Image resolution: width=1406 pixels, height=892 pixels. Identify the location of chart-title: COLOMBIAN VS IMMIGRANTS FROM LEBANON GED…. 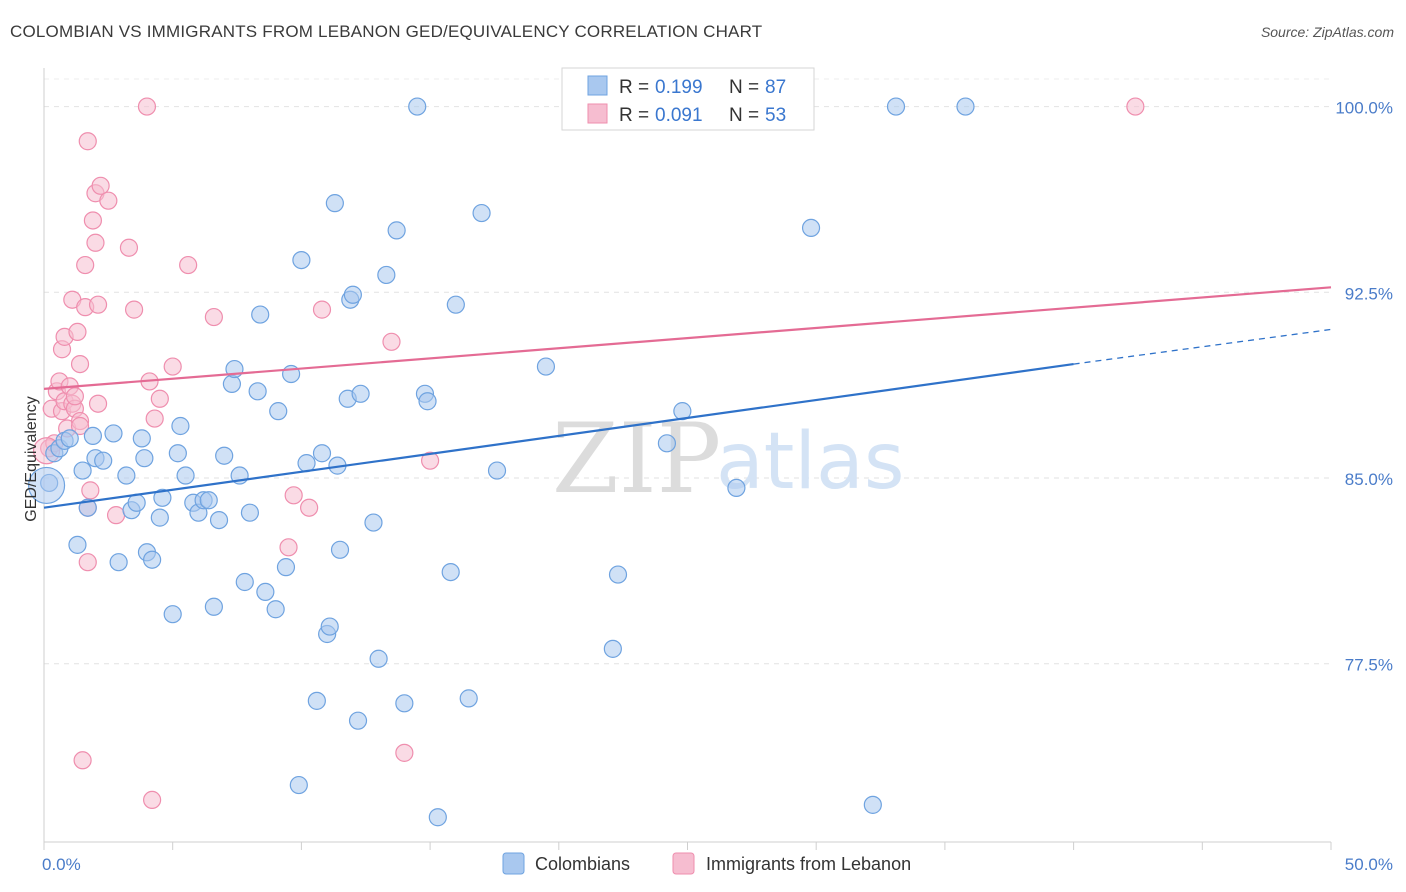
(386, 31).